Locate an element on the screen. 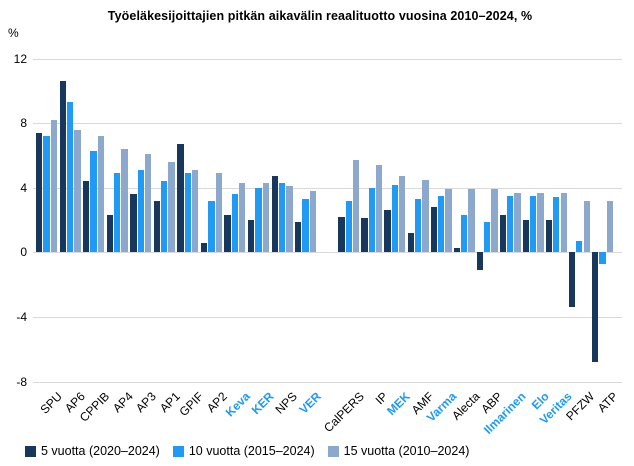  bar-Elo-series3 is located at coordinates (540, 222).